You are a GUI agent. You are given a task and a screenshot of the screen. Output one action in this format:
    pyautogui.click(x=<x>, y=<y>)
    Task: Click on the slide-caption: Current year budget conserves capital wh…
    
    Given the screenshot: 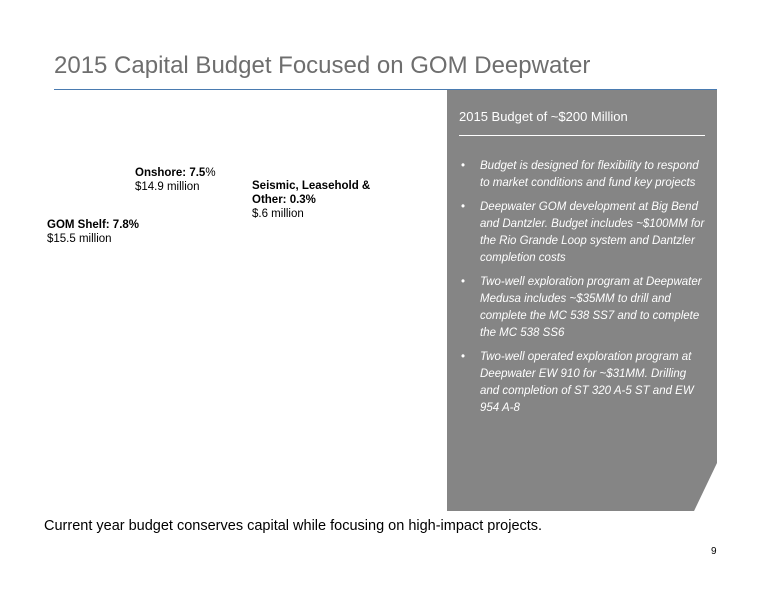 What is the action you would take?
    pyautogui.click(x=293, y=526)
    